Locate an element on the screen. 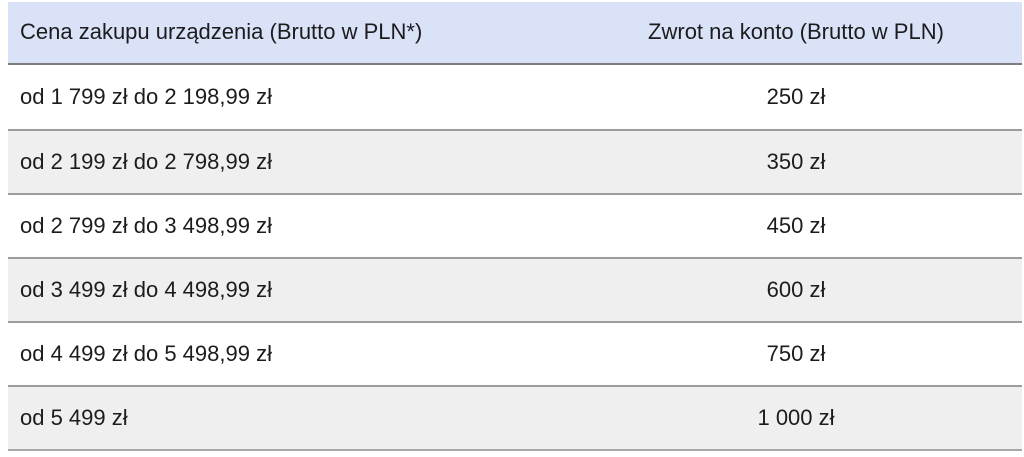 The image size is (1024, 457). refund-cell: 750 zł is located at coordinates (796, 353).